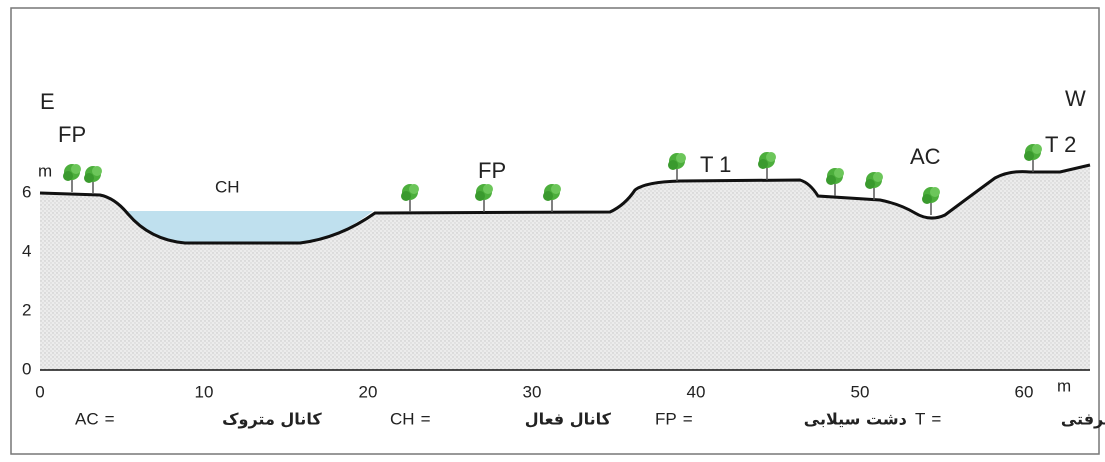 The height and width of the screenshot is (462, 1105). Describe the element at coordinates (925, 156) in the screenshot. I see `label-ac: AC` at that location.